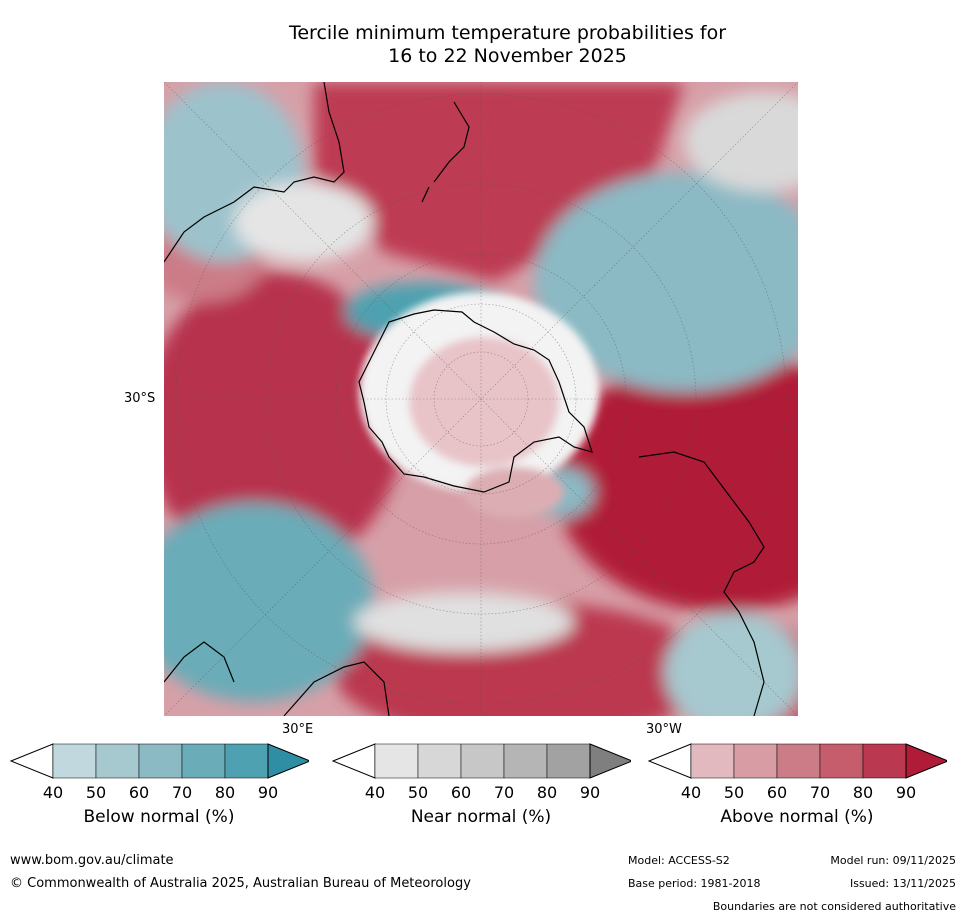 This screenshot has width=965, height=919. Describe the element at coordinates (694, 883) in the screenshot. I see `base-period-text: Base period: 1981-2018` at that location.